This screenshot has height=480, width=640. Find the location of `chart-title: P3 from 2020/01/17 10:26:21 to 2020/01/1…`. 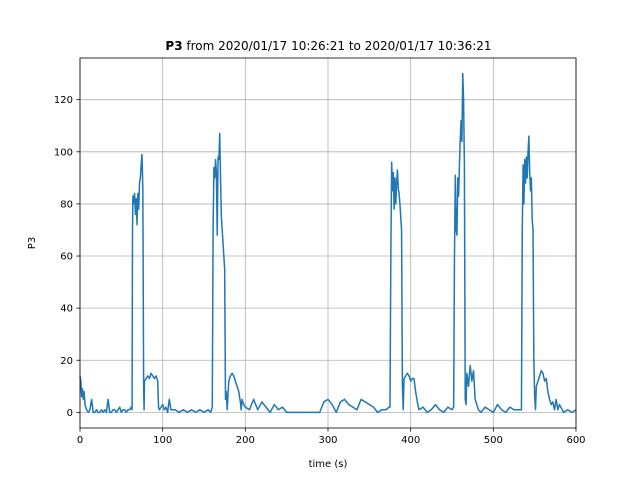

chart-title: P3 from 2020/01/17 10:26:21 to 2020/01/1… is located at coordinates (328, 46).